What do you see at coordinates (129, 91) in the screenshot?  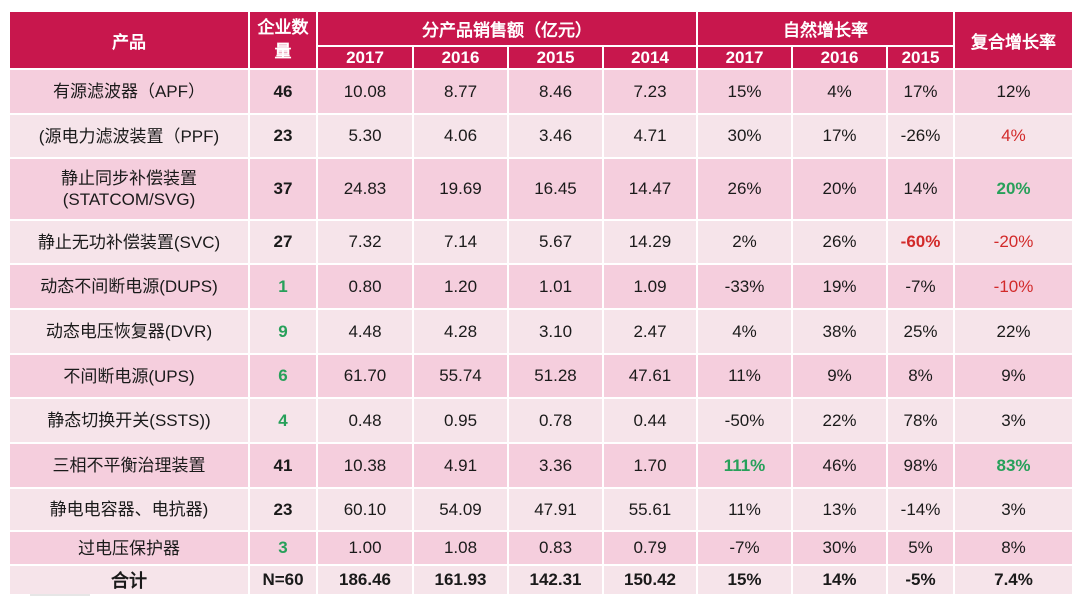 I see `product-name: 有源滤波器（APF）` at bounding box center [129, 91].